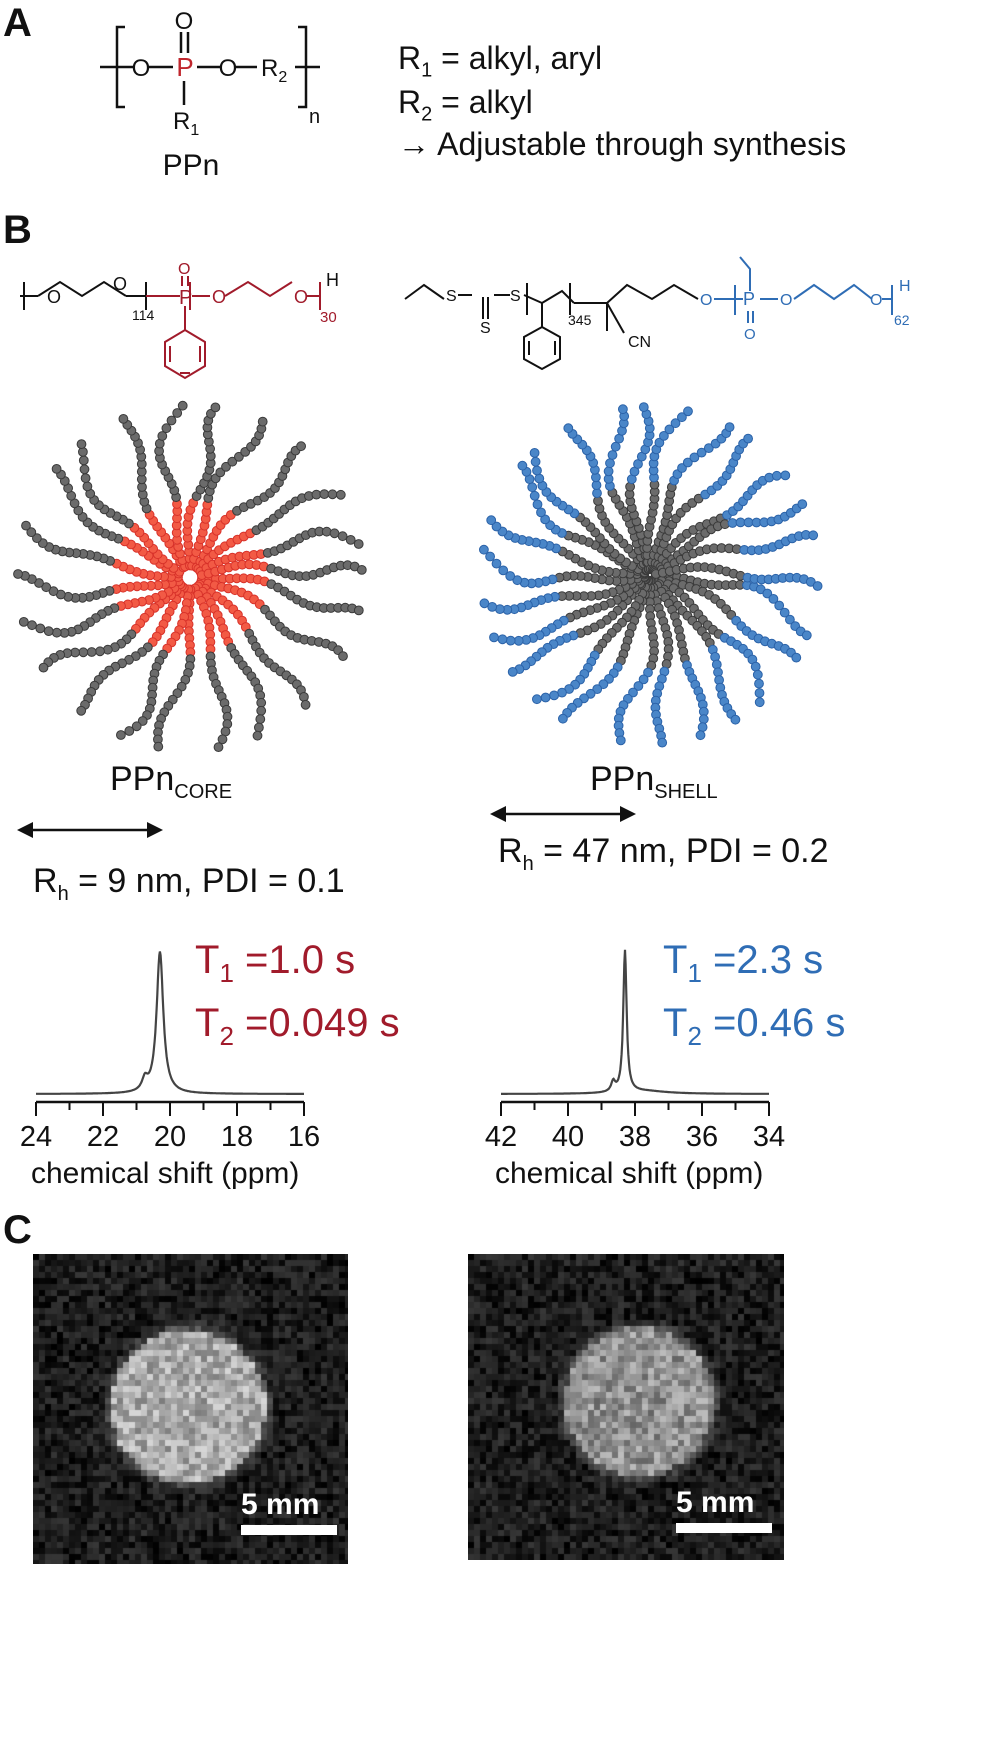 The image size is (1000, 1748). What do you see at coordinates (280, 1504) in the screenshot?
I see `scalebar-label-left: 5 mm` at bounding box center [280, 1504].